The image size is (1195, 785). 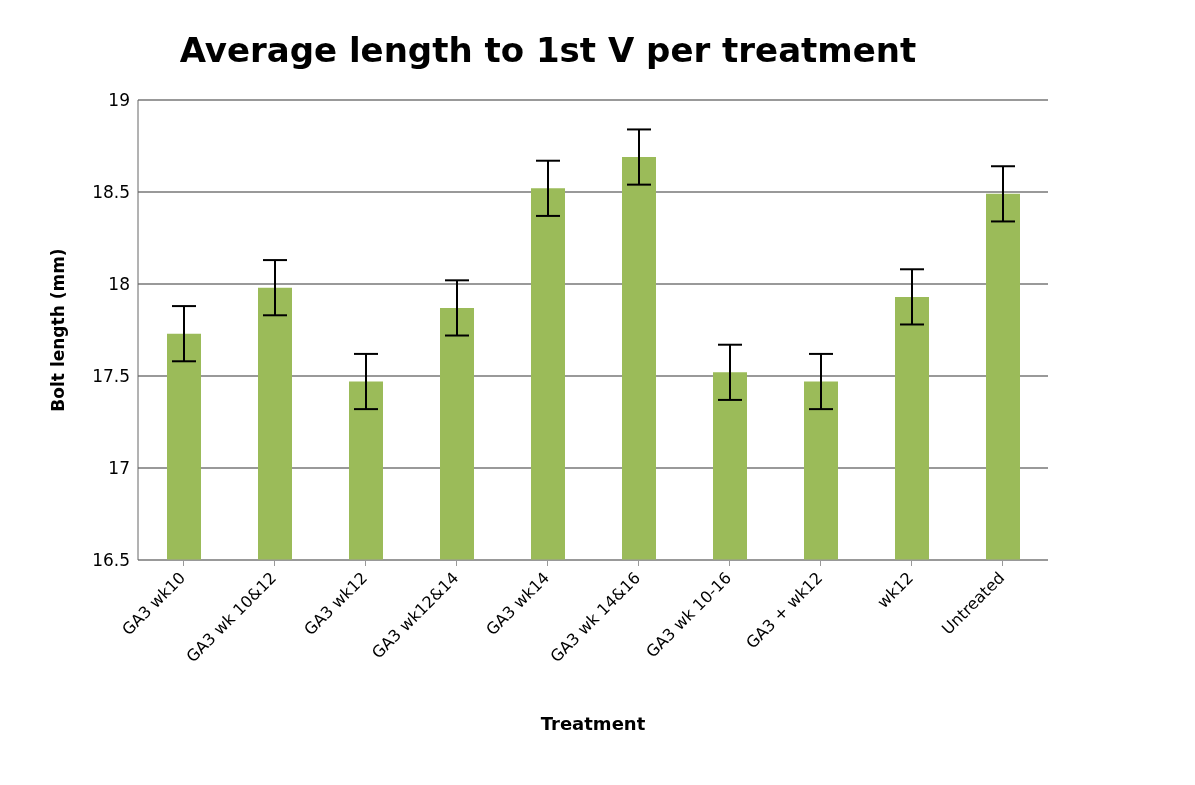 What do you see at coordinates (111, 192) in the screenshot?
I see `y-tick-label: 18.5` at bounding box center [111, 192].